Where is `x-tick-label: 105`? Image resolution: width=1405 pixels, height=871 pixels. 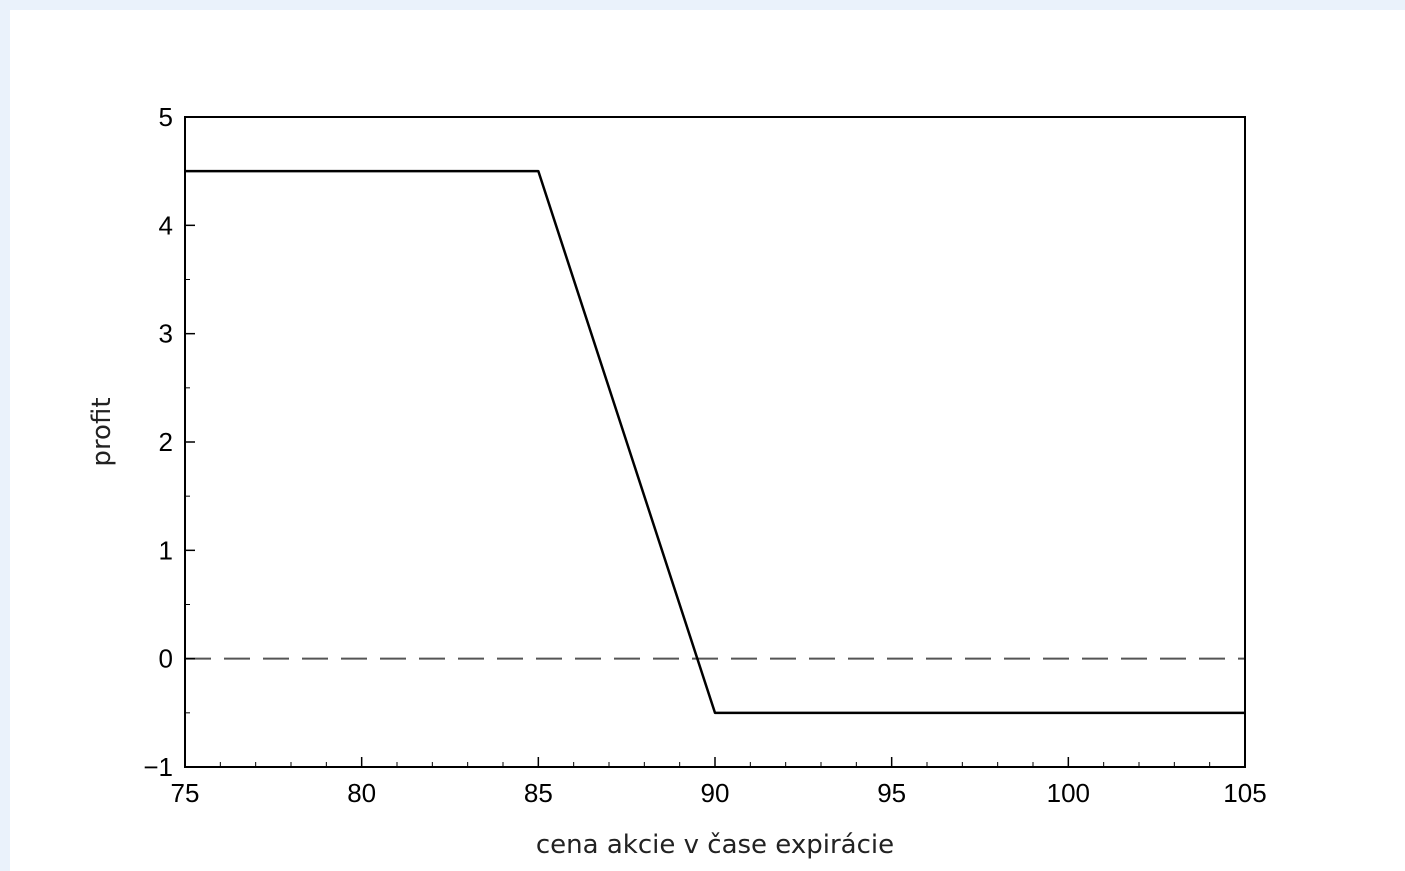
x-tick-label: 105 is located at coordinates (1244, 793).